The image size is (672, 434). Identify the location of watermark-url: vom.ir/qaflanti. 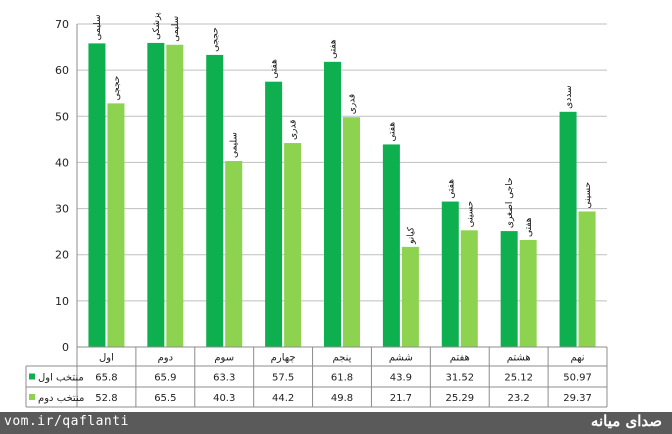
(66, 421).